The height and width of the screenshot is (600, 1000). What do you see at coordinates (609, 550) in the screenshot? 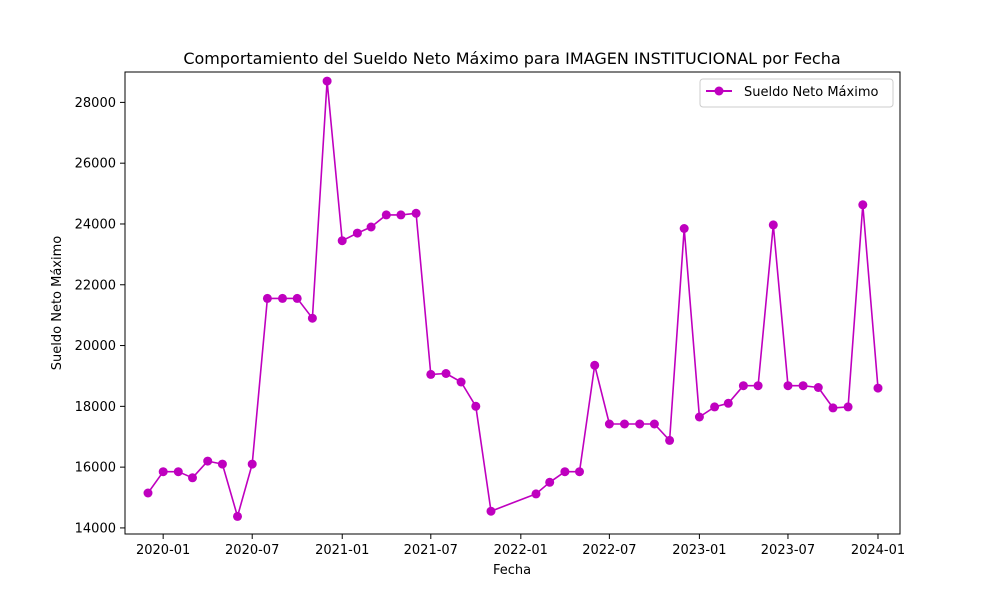
I see `x-tick-label: 2022-07` at bounding box center [609, 550].